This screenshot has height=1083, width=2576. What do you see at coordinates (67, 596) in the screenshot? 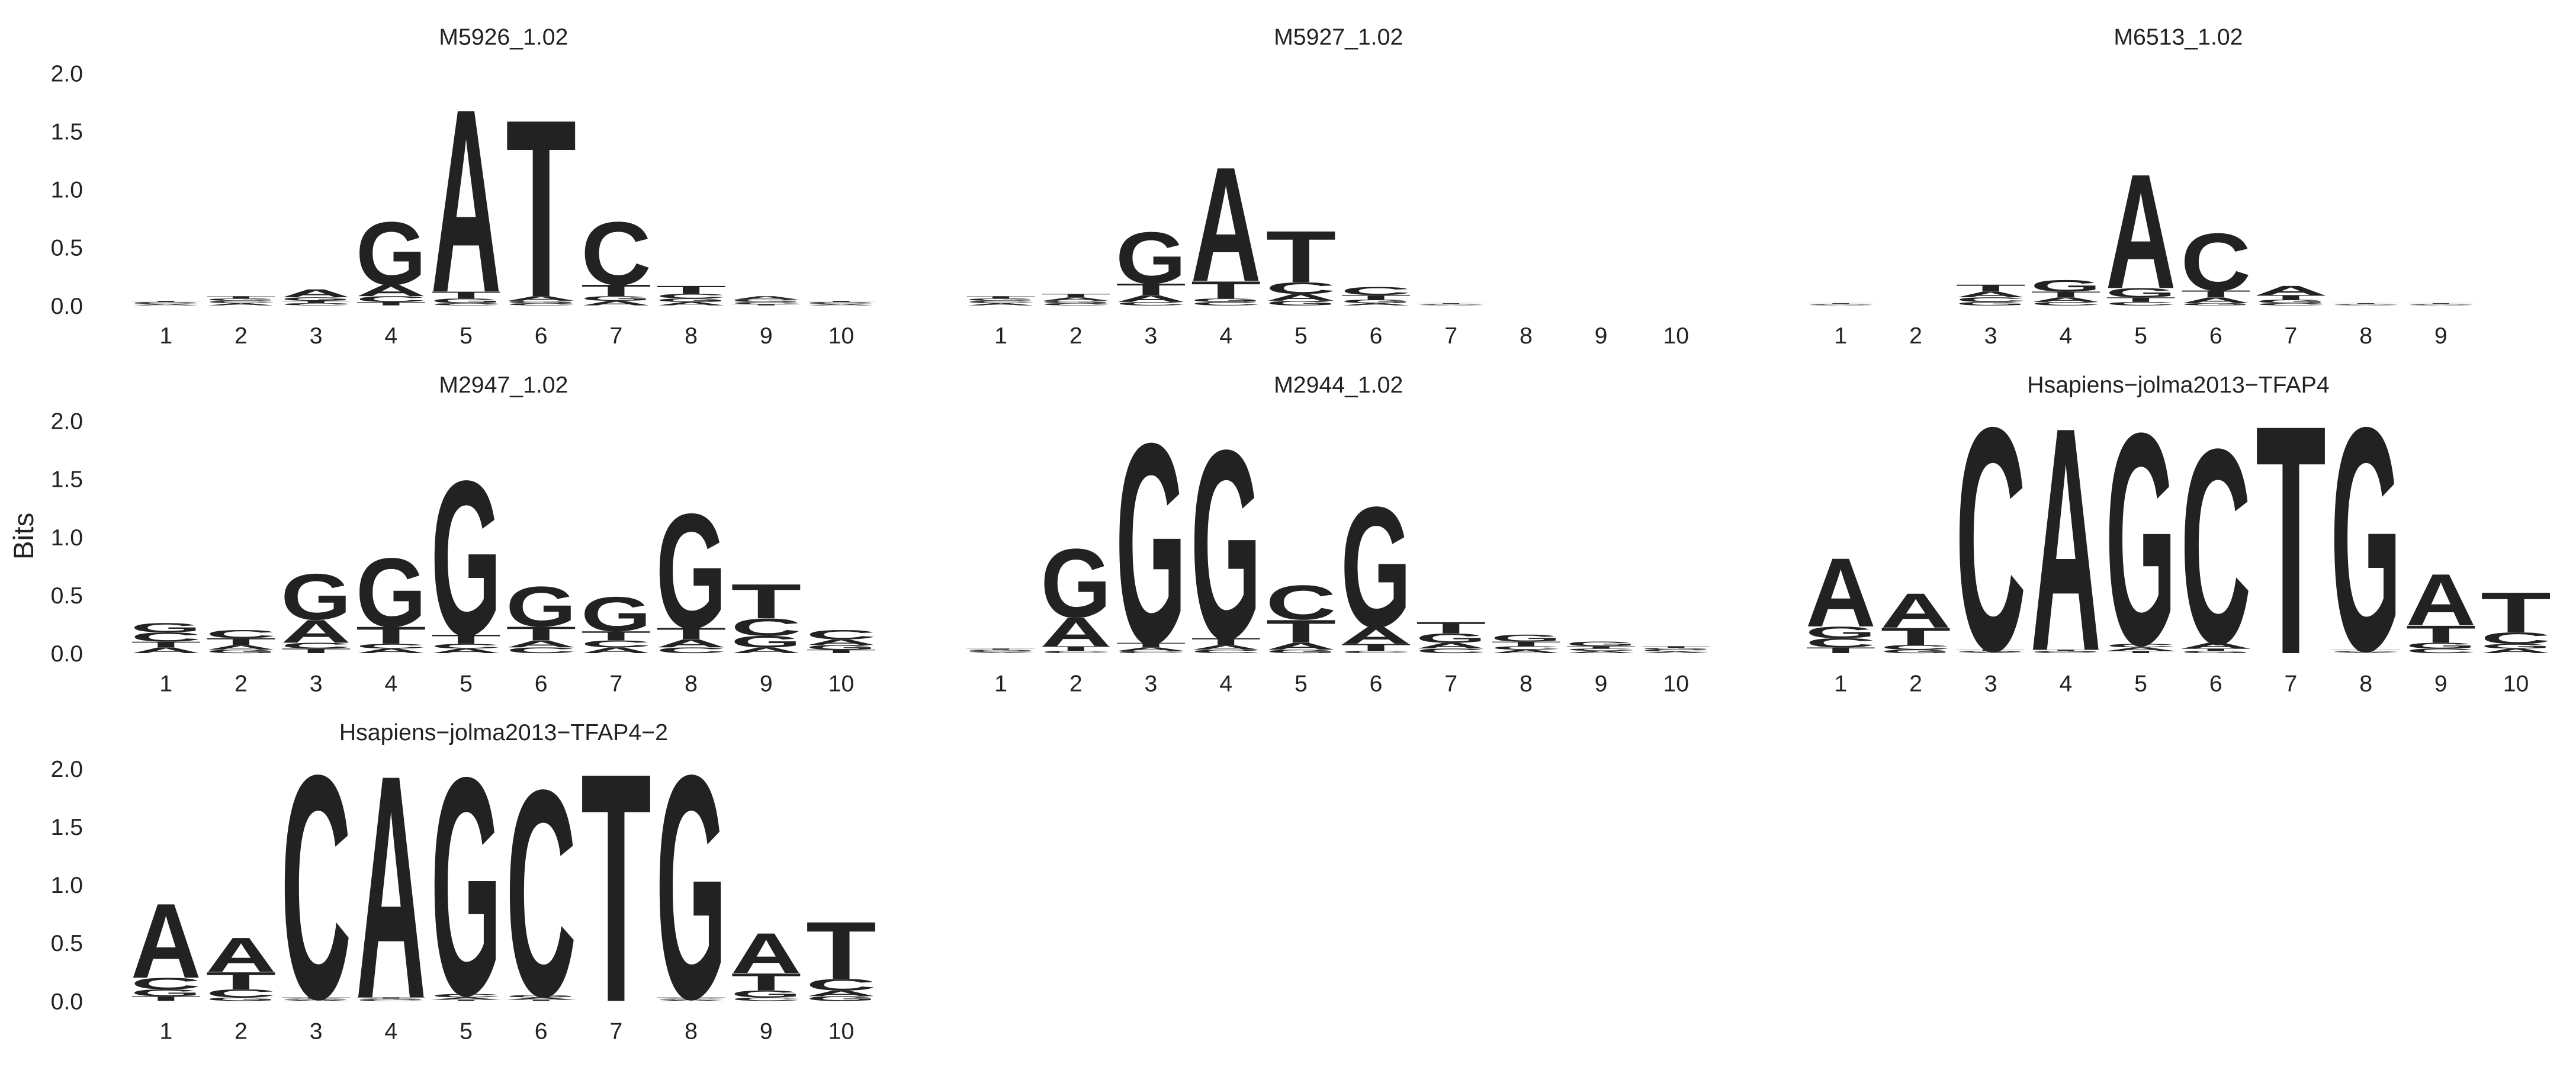
I see `y-tick-label: 0.5` at bounding box center [67, 596].